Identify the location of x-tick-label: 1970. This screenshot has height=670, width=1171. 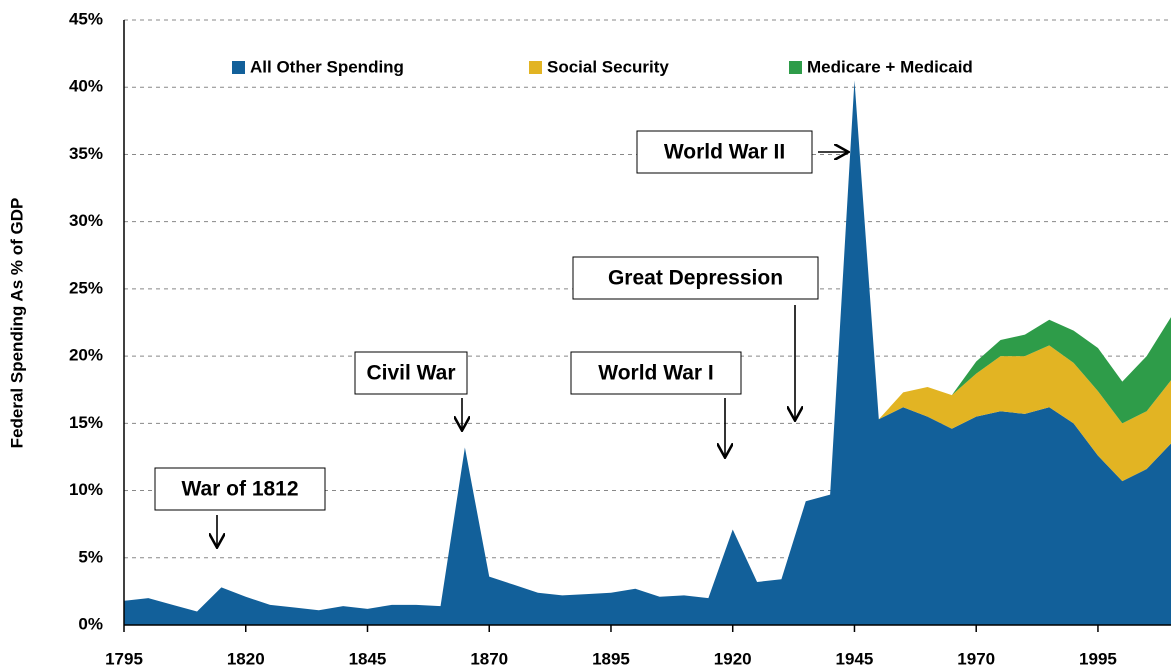
(976, 658).